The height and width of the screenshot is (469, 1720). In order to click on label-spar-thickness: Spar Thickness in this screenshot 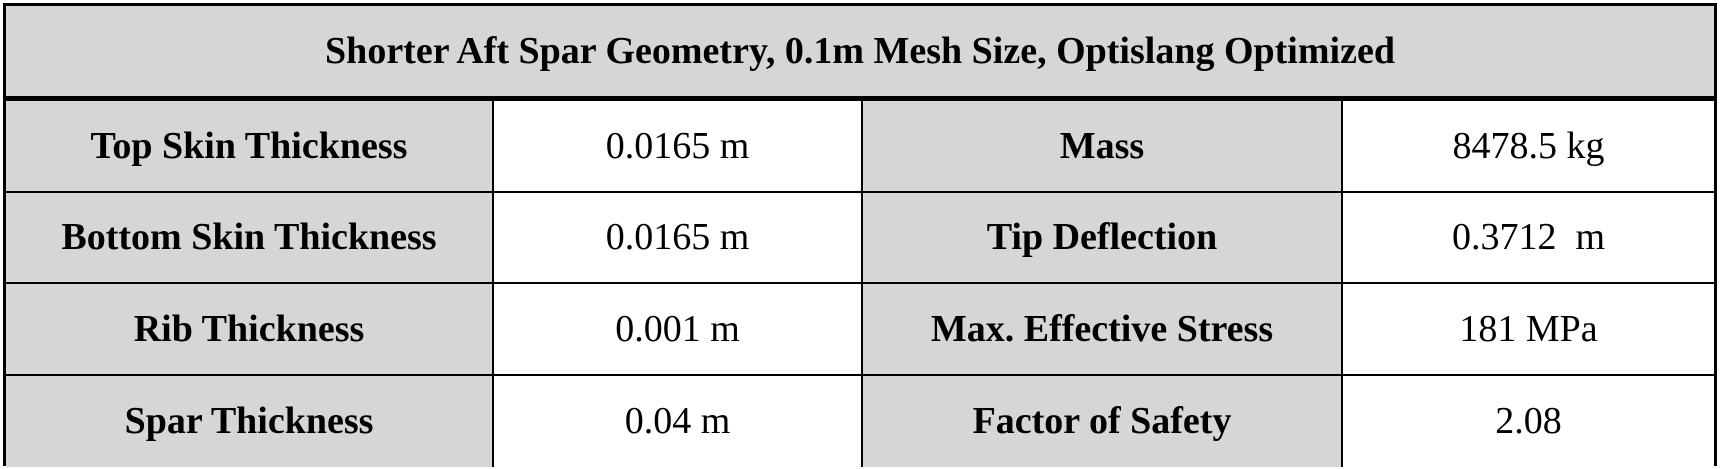, I will do `click(250, 421)`.